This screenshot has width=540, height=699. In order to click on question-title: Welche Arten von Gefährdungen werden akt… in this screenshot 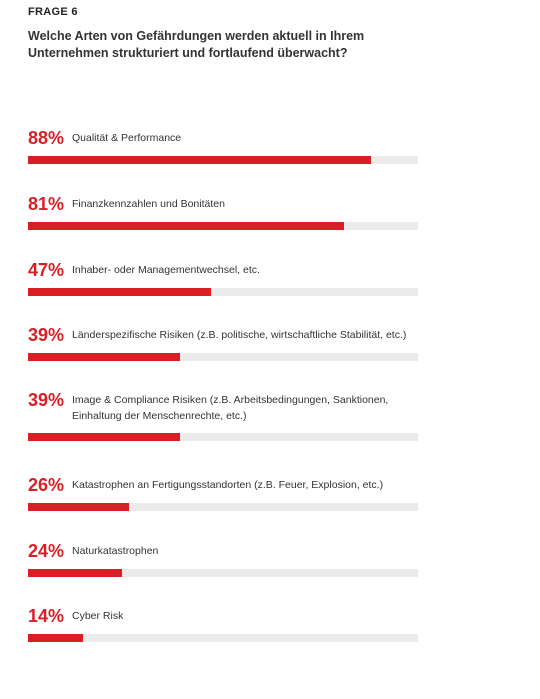, I will do `click(196, 44)`.